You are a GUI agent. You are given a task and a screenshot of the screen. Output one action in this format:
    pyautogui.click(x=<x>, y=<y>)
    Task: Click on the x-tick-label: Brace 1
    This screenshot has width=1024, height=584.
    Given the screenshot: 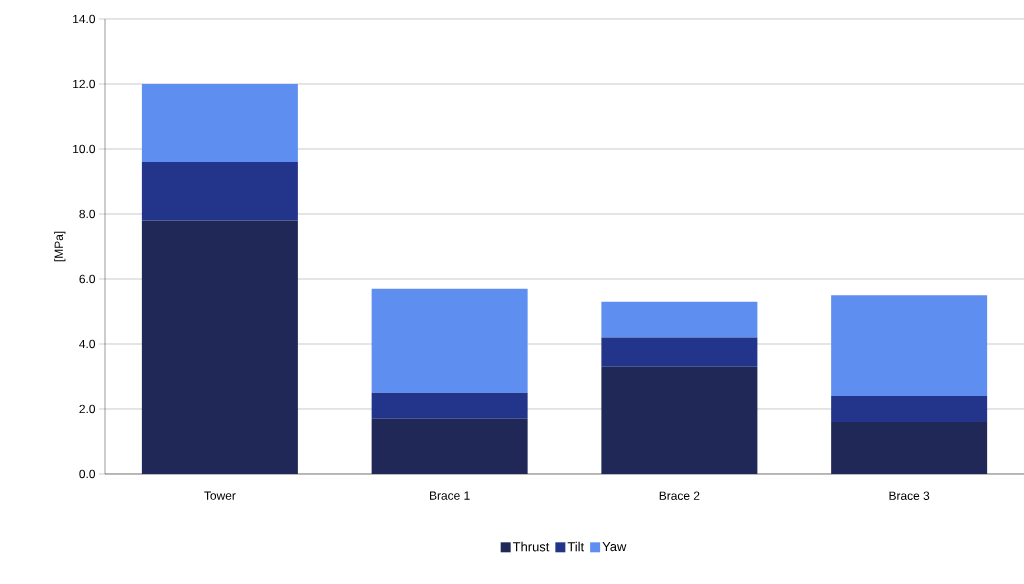 What is the action you would take?
    pyautogui.click(x=450, y=495)
    